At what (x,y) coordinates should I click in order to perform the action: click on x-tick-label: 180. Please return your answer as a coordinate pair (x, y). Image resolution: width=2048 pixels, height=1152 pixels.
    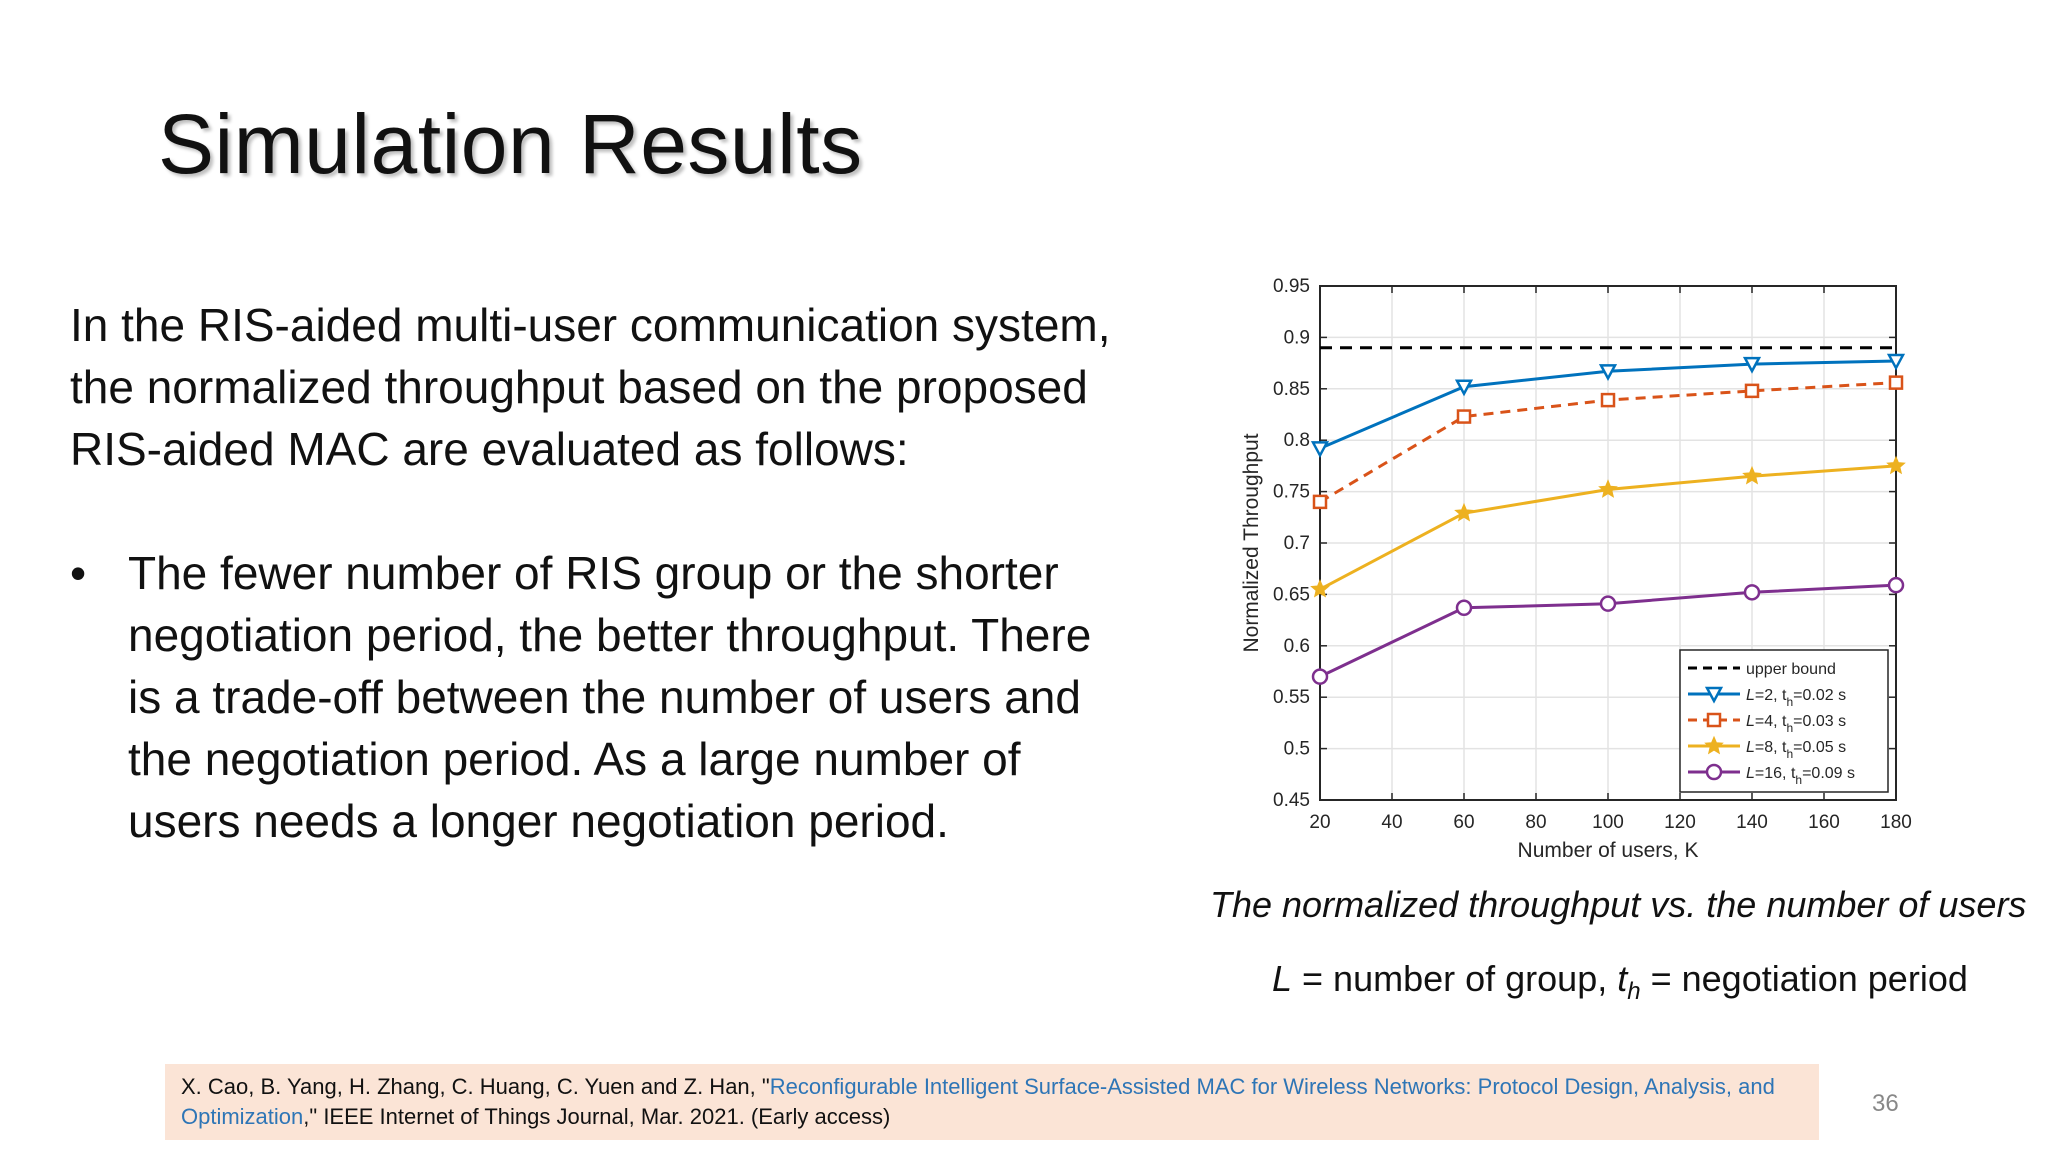
    Looking at the image, I should click on (1896, 822).